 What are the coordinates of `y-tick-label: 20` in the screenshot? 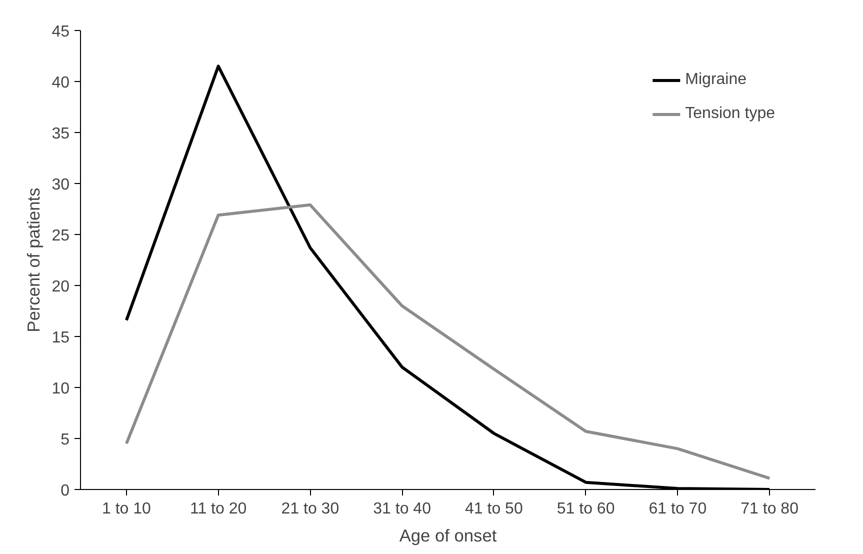 It's located at (61, 287).